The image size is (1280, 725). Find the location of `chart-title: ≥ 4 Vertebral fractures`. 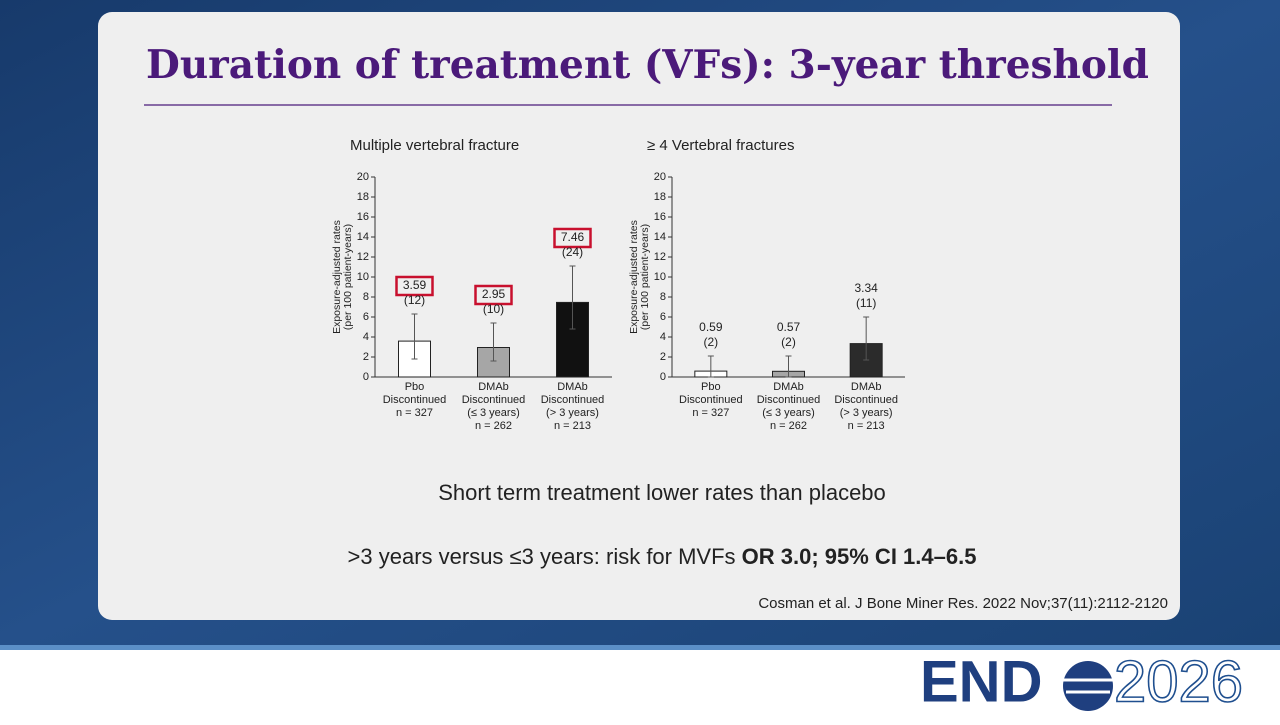

chart-title: ≥ 4 Vertebral fractures is located at coordinates (720, 145).